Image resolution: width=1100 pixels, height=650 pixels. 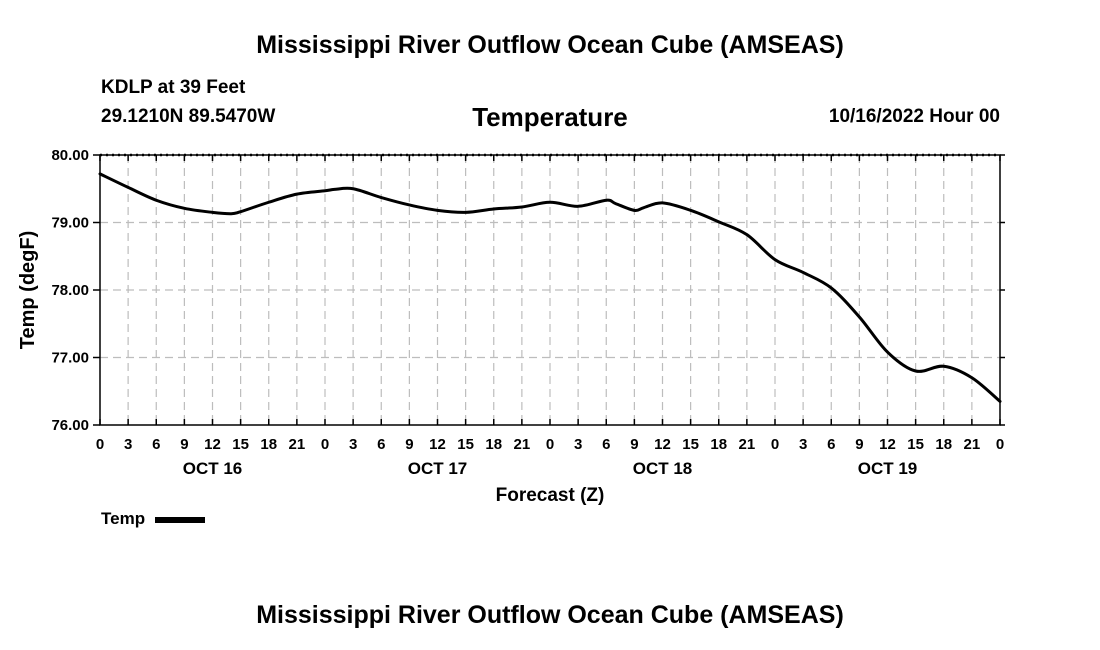 I want to click on x-axis-label: Forecast (Z), so click(x=550, y=495).